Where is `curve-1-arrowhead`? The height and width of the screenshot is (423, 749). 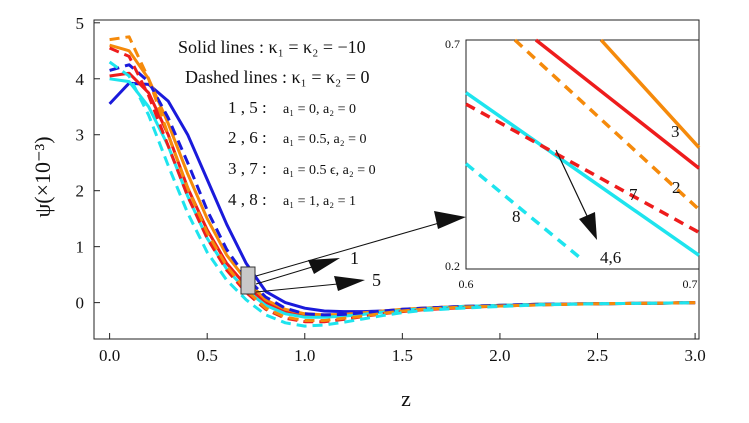
curve-1-arrowhead is located at coordinates (324, 266).